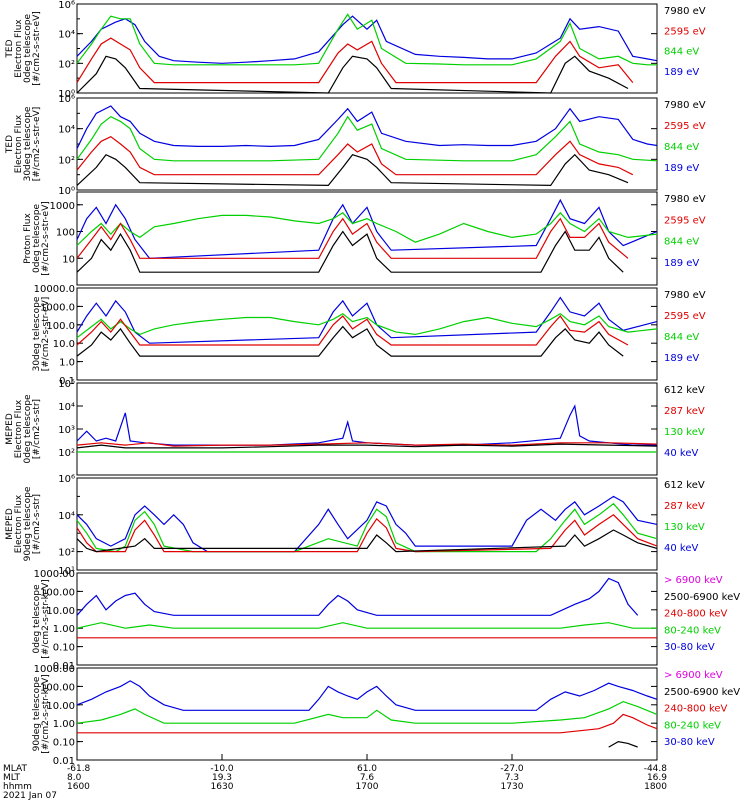 Image resolution: width=750 pixels, height=800 pixels. I want to click on y-tick-label: 0.01, so click(64, 761).